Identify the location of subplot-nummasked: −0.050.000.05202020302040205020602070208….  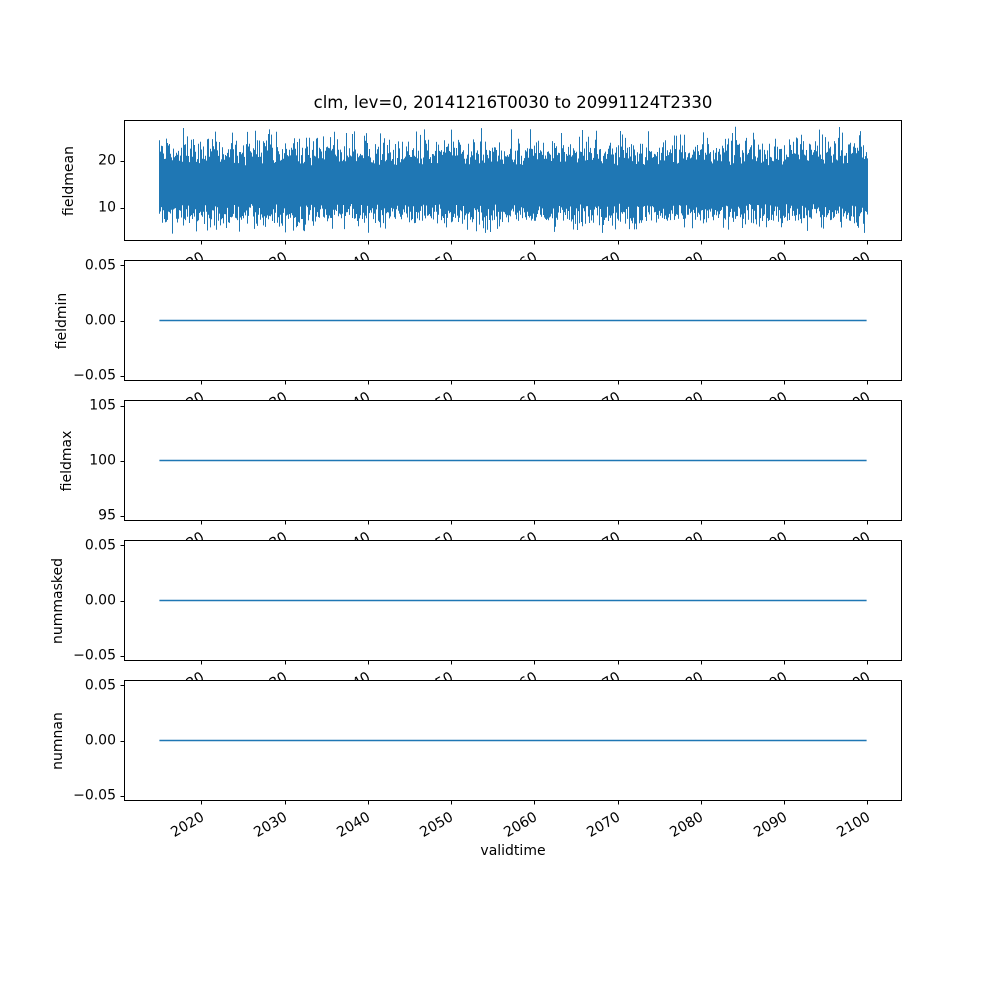
(487, 619).